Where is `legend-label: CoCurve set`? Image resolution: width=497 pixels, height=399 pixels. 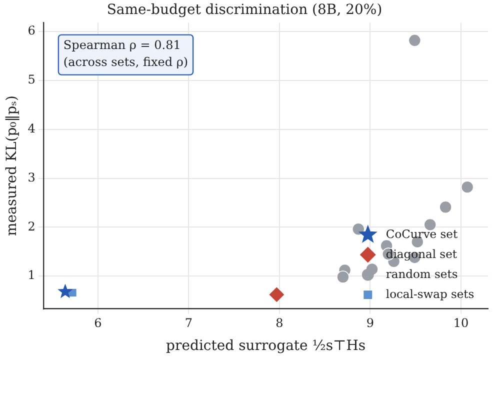 legend-label: CoCurve set is located at coordinates (422, 233).